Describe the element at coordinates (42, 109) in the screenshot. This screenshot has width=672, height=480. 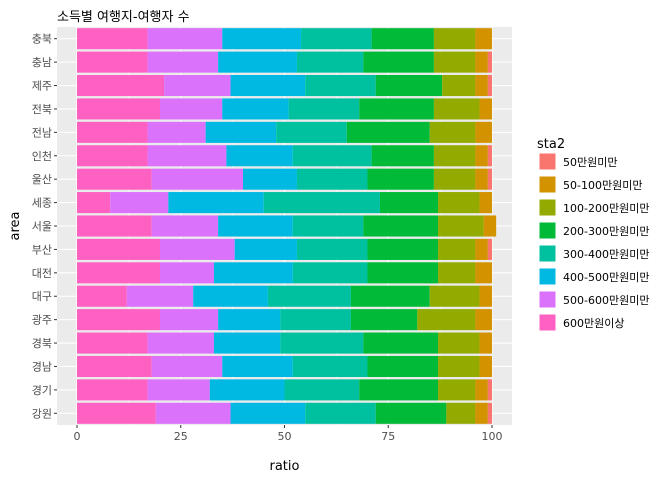
I see `y-tick-label: 전북` at that location.